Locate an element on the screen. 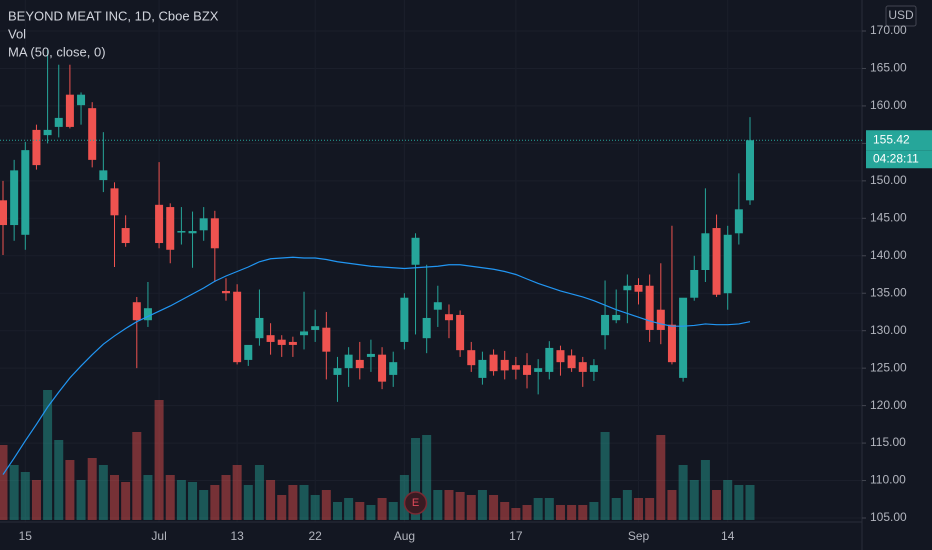 The height and width of the screenshot is (550, 932). y-tick-label: 125.00 is located at coordinates (888, 367).